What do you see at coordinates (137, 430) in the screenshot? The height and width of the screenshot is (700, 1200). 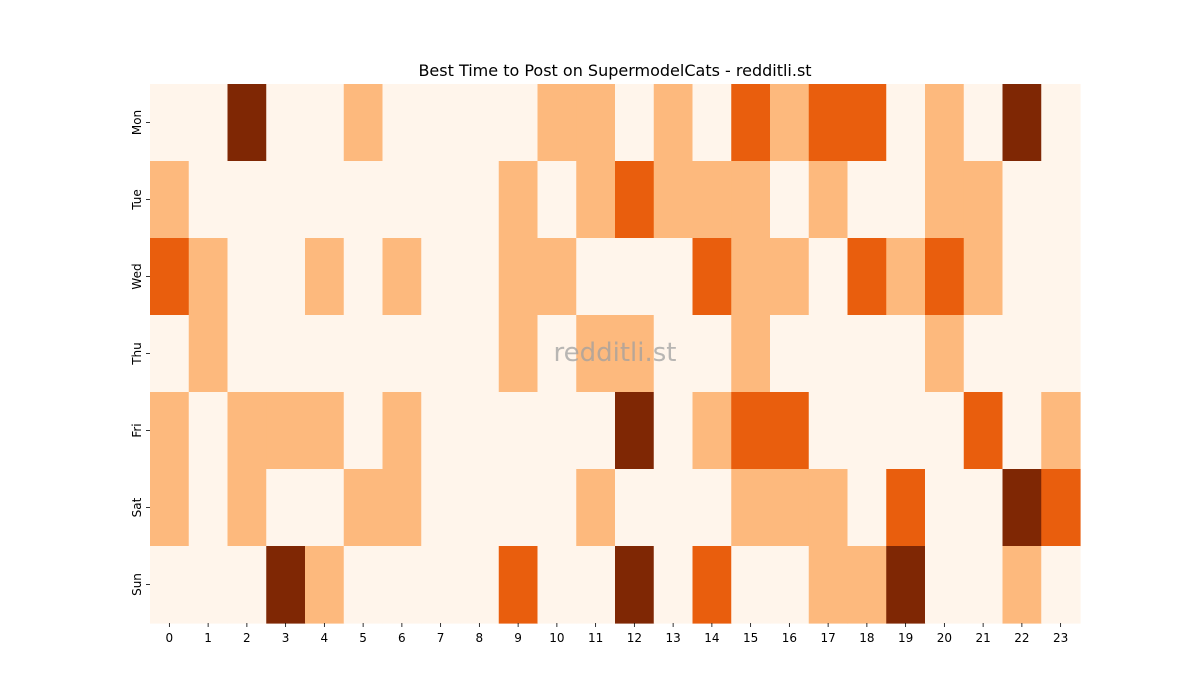 I see `y-tick-label-fri: Fri` at bounding box center [137, 430].